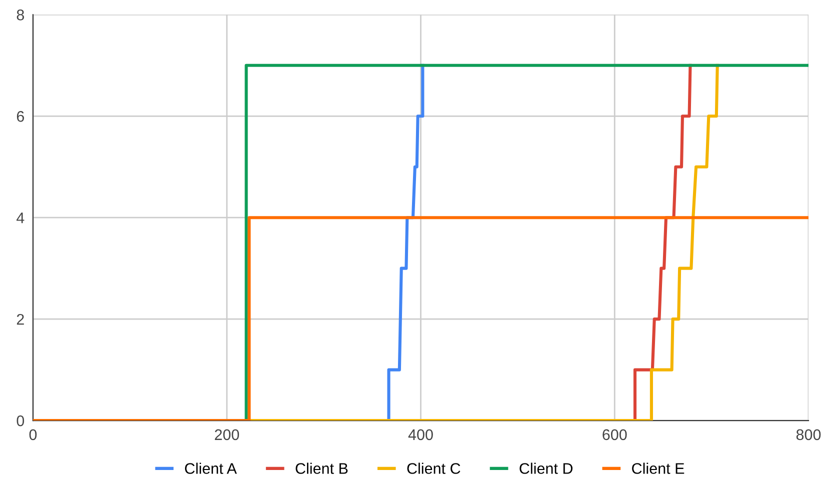  Describe the element at coordinates (658, 468) in the screenshot. I see `legend-label: Client E` at that location.